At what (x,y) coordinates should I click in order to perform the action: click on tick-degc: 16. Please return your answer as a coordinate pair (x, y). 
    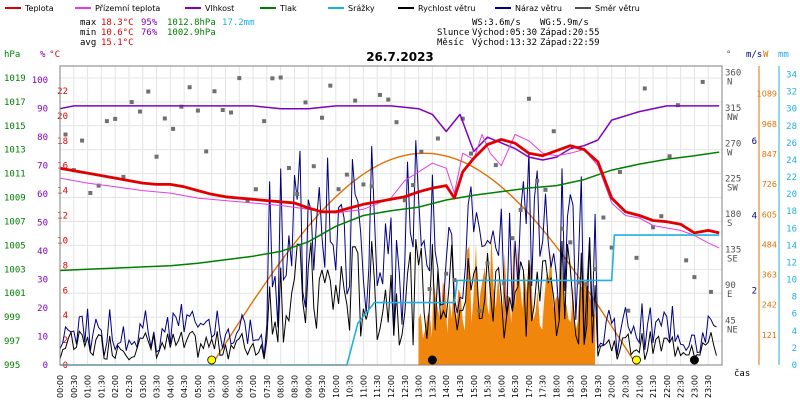
    Looking at the image, I should click on (62, 167).